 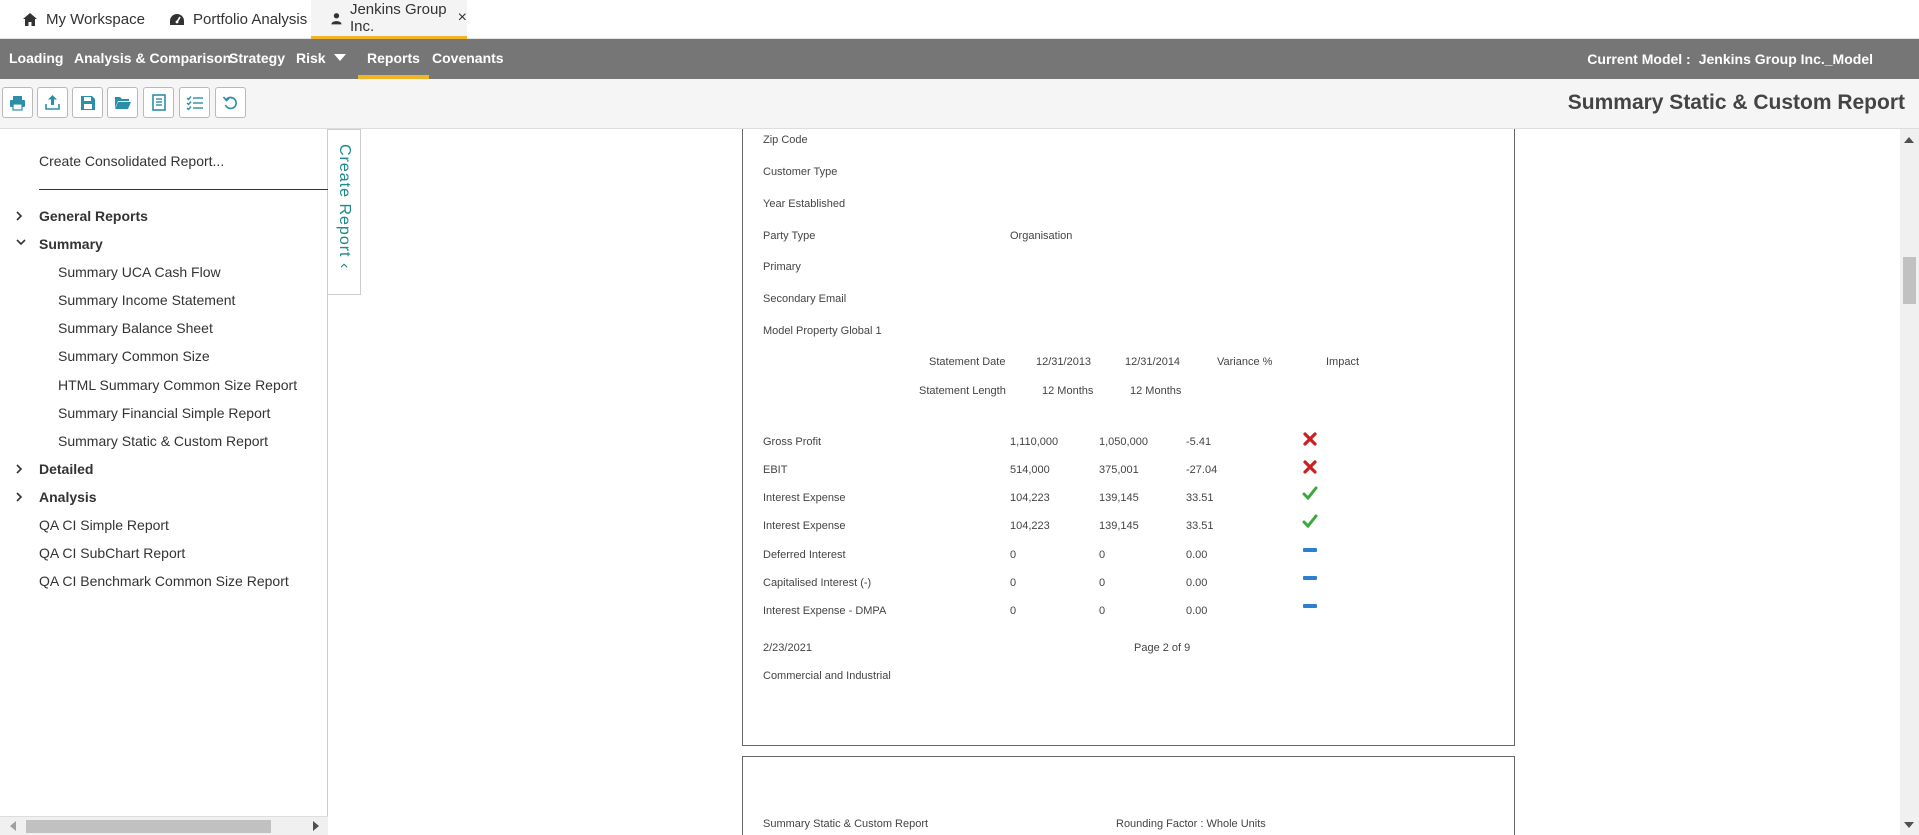 I want to click on nav-covenants: Covenants, so click(x=468, y=58).